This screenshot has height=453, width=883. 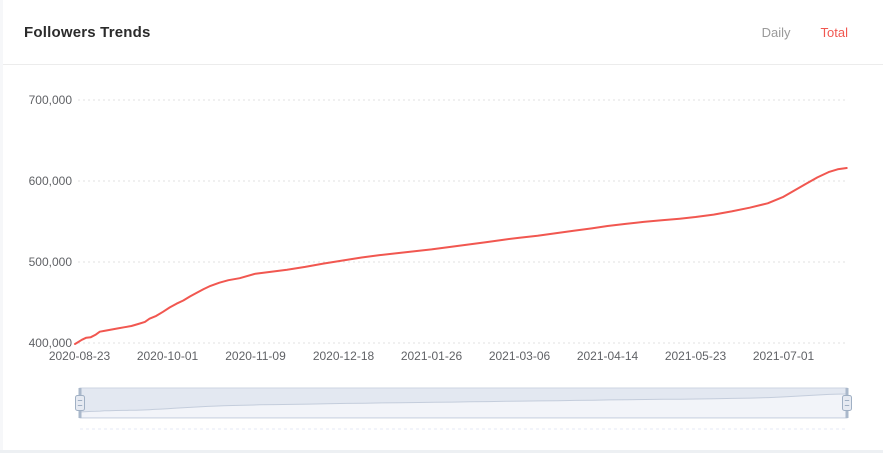 What do you see at coordinates (776, 32) in the screenshot?
I see `tab-daily: Daily` at bounding box center [776, 32].